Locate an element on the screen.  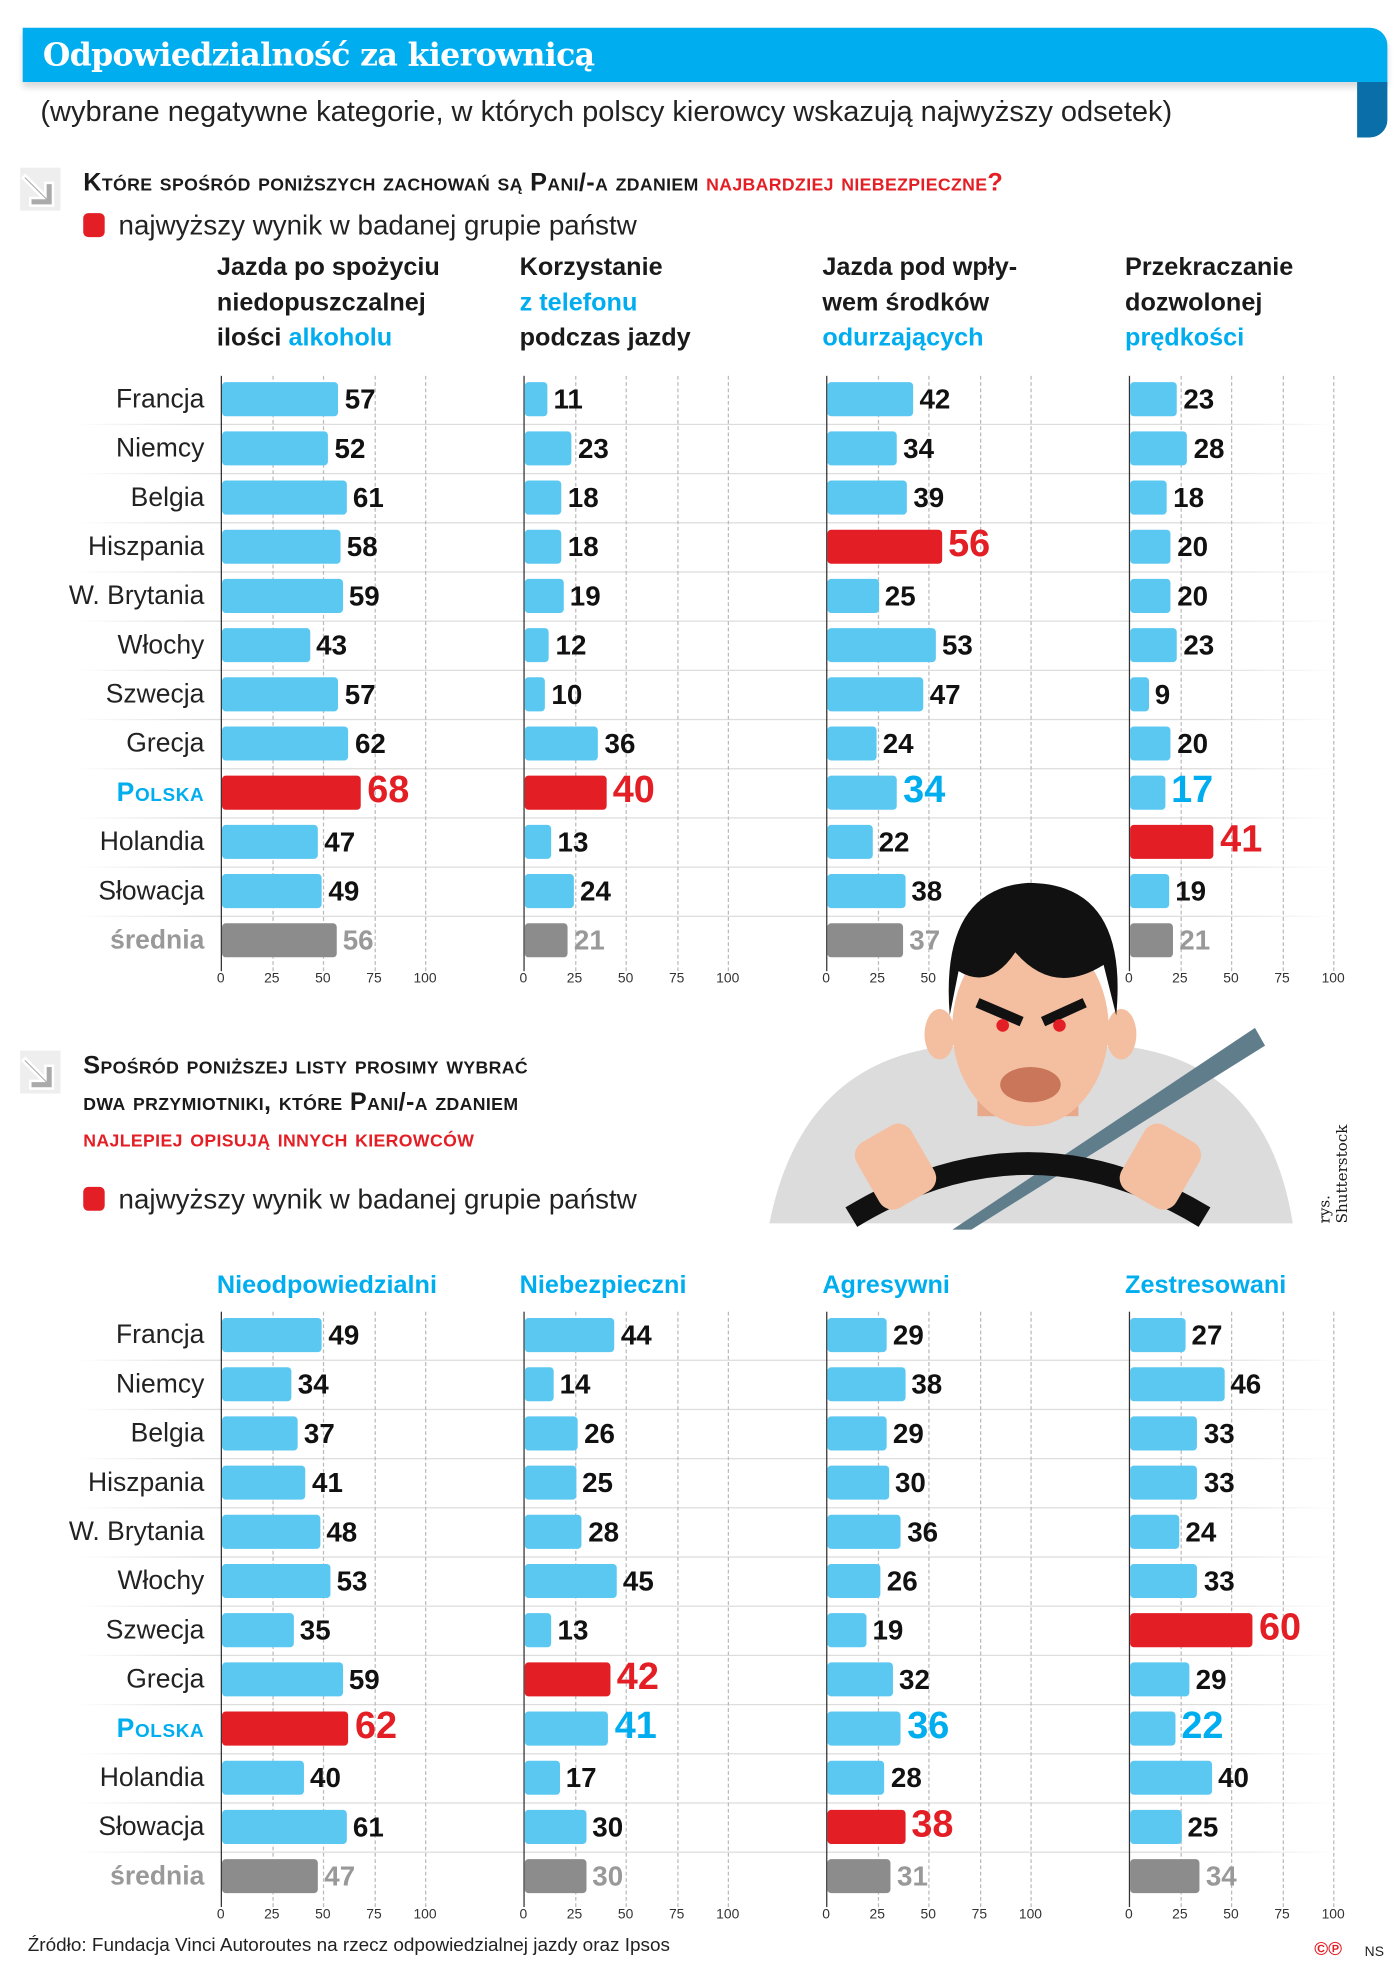
column-header: Jazda pod wpły-wem środków odurzających is located at coordinates (919, 303).